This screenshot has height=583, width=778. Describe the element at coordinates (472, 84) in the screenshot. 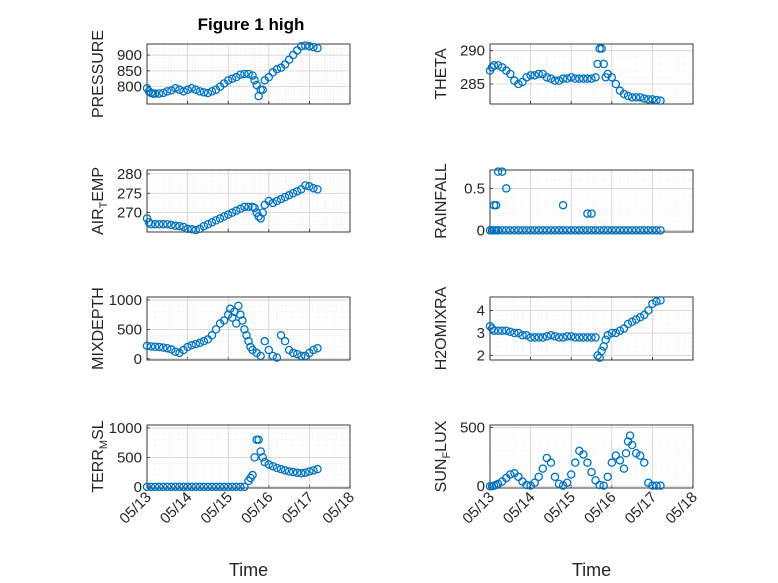

I see `y-tick-label: 285` at that location.